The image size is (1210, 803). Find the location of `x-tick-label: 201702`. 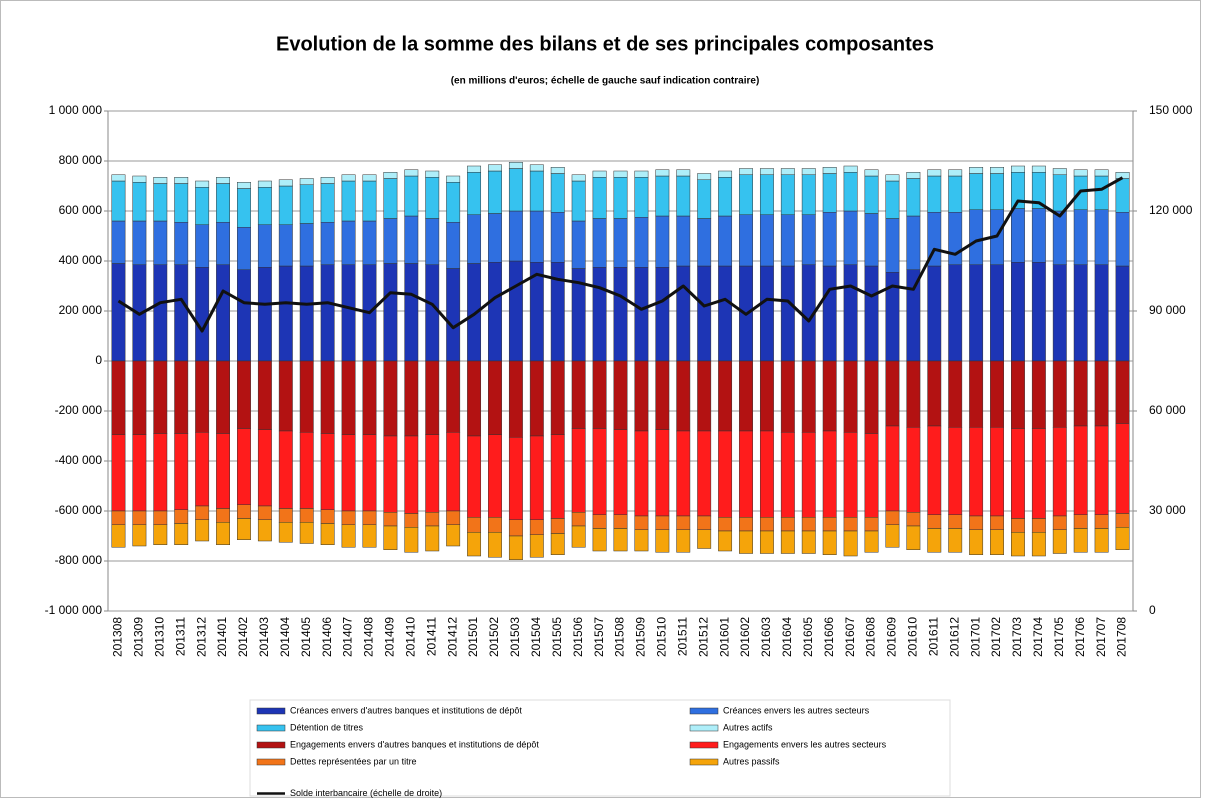

x-tick-label: 201702 is located at coordinates (996, 637).